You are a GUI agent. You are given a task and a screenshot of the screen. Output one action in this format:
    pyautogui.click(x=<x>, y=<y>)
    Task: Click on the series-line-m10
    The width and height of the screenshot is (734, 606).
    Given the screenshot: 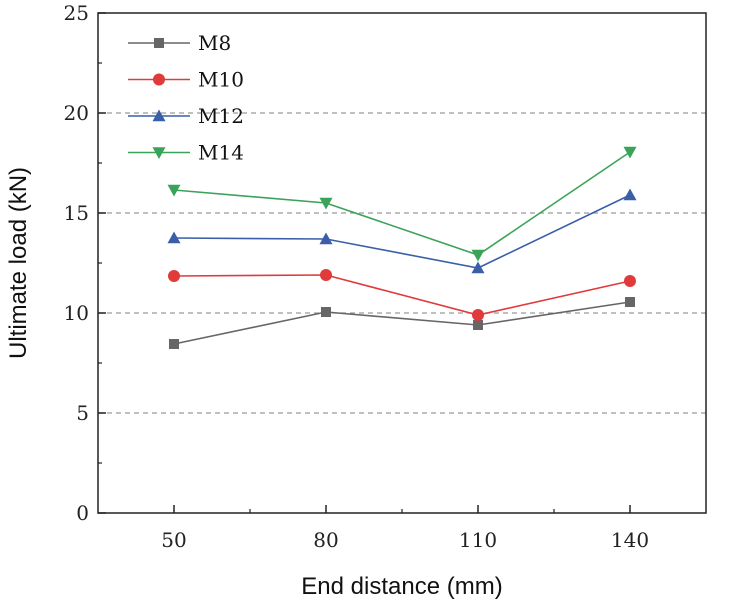 What is the action you would take?
    pyautogui.click(x=402, y=295)
    